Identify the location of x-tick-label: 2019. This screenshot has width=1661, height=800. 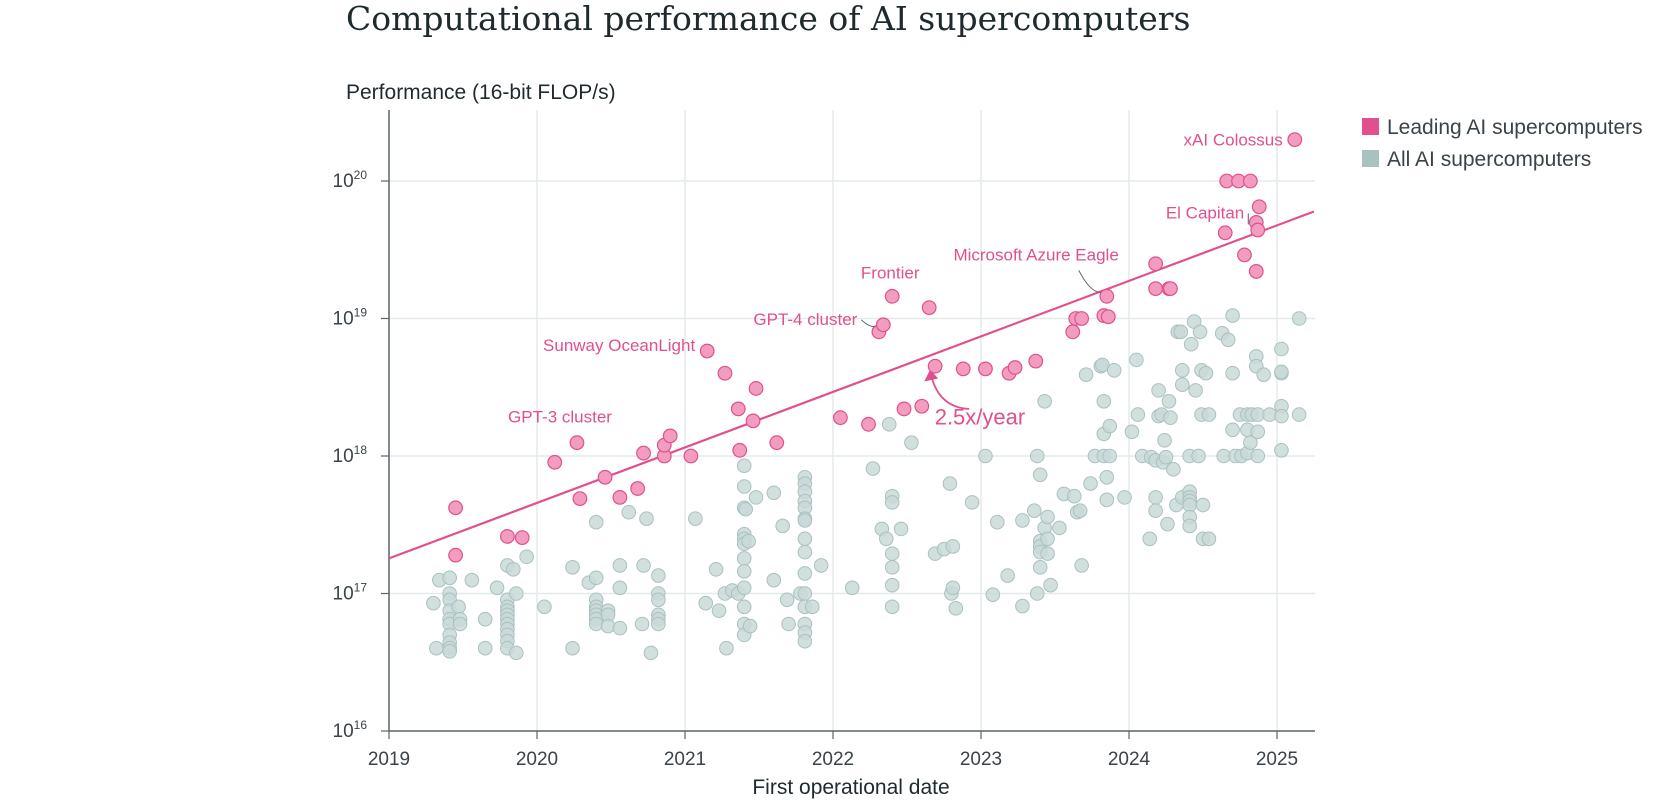
(389, 759).